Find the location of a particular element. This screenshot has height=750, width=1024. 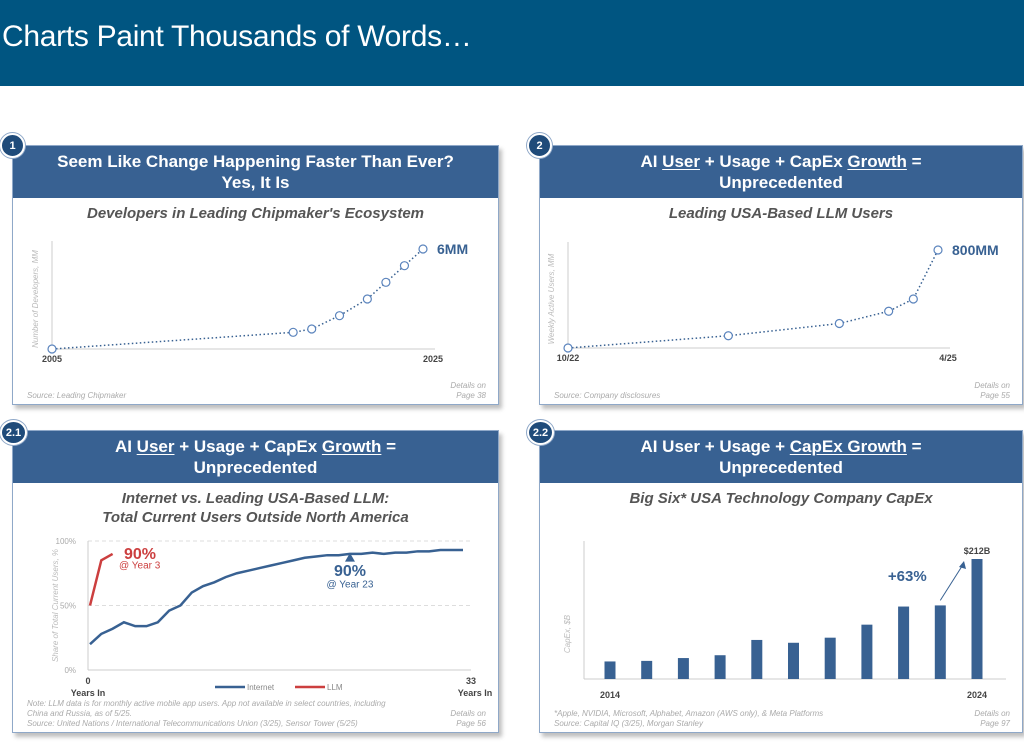

panel-badge: 2.2 is located at coordinates (540, 432).